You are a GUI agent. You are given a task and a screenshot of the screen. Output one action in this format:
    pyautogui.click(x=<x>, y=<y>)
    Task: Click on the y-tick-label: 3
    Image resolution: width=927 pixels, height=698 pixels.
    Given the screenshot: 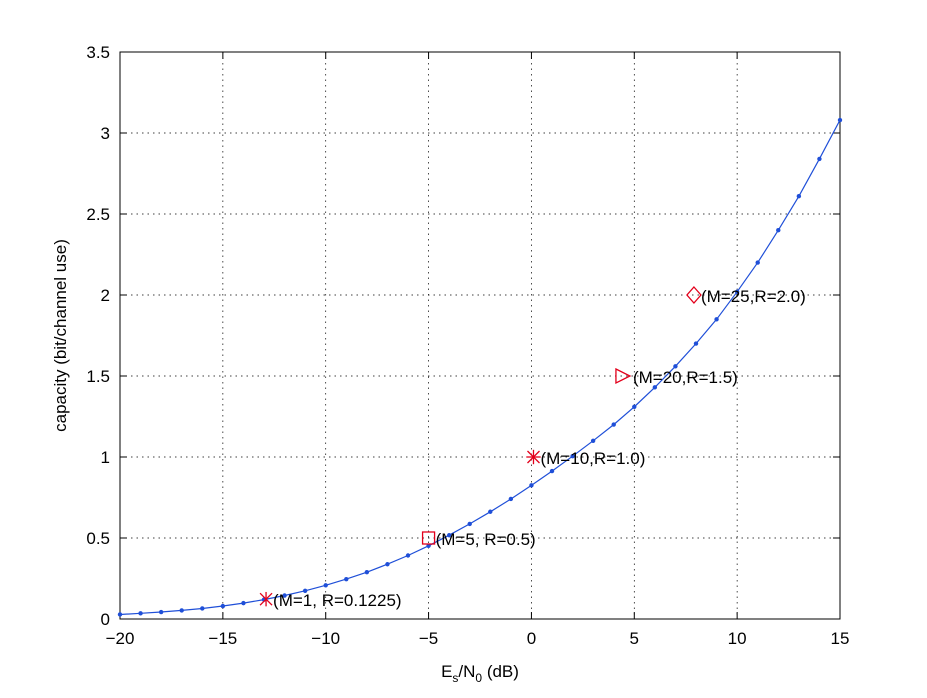 What is the action you would take?
    pyautogui.click(x=105, y=133)
    